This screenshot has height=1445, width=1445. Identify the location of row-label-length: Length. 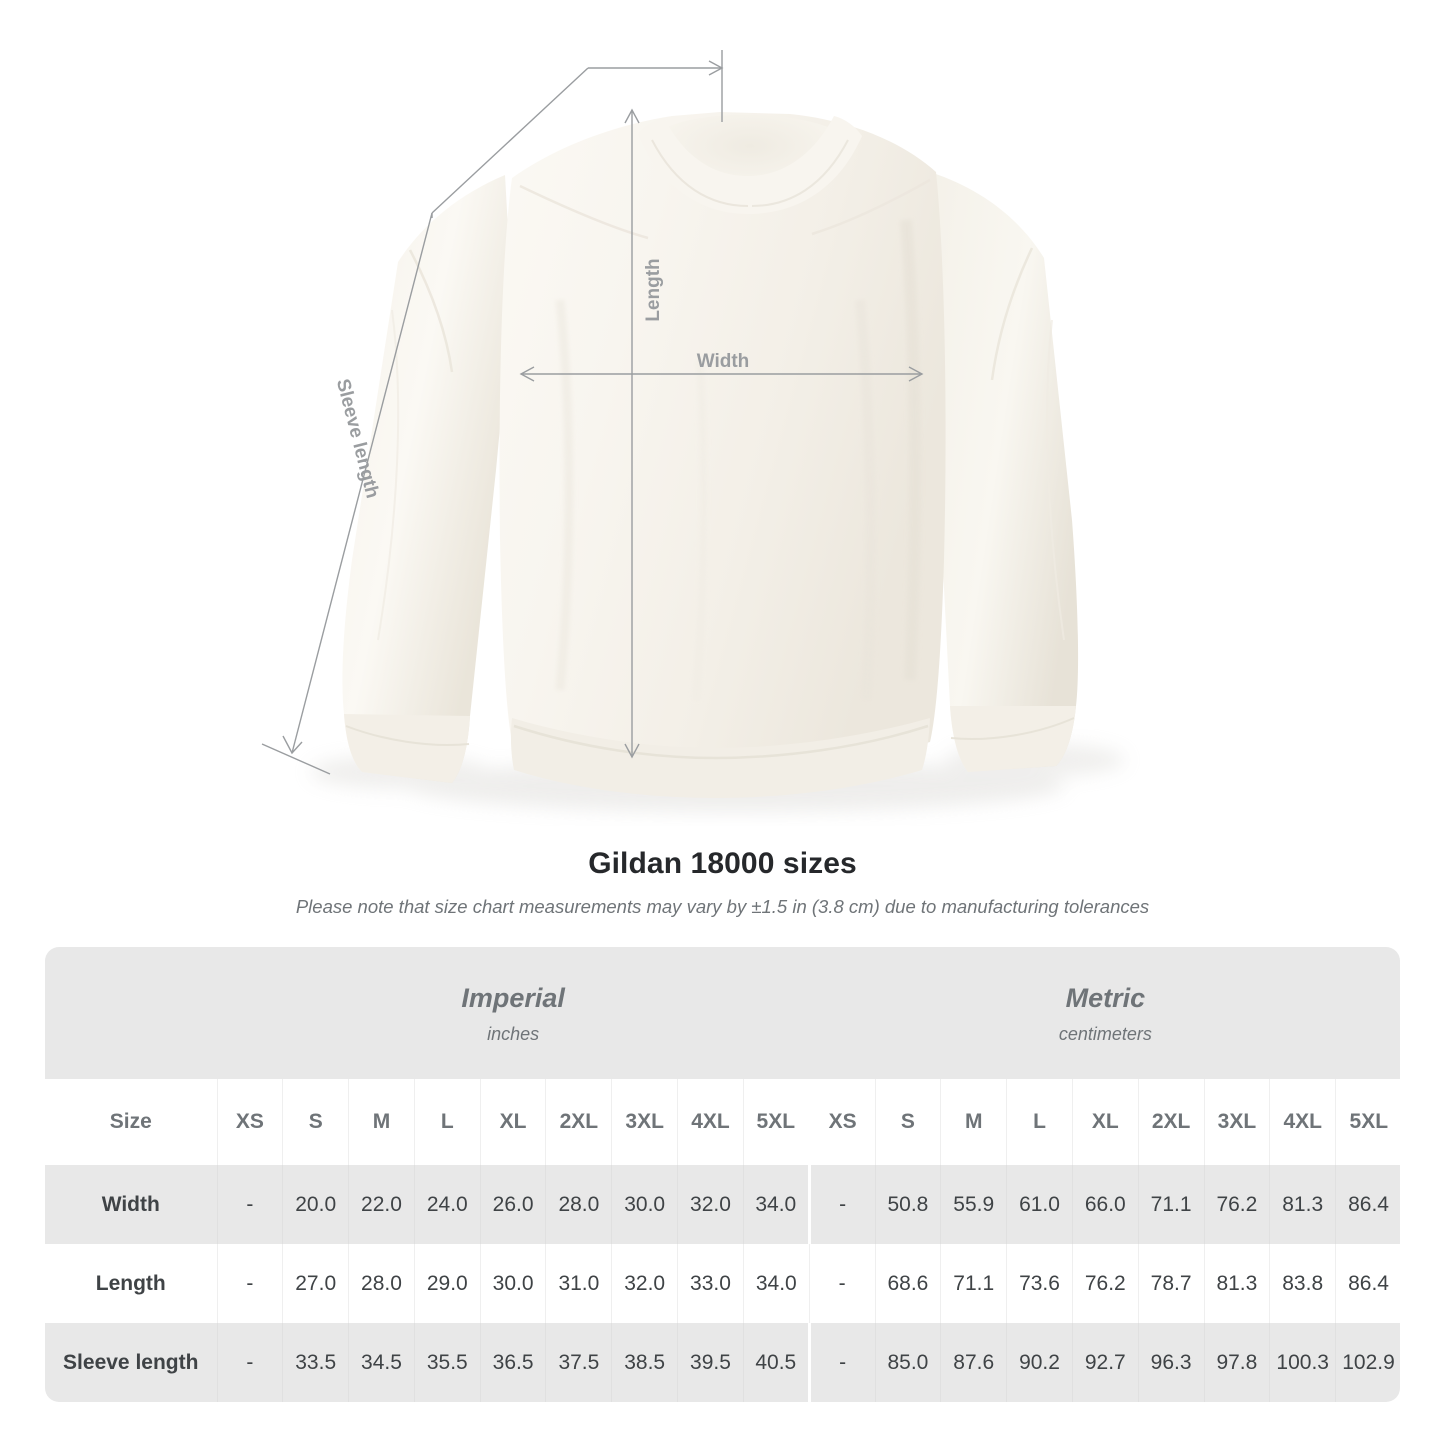
(131, 1283).